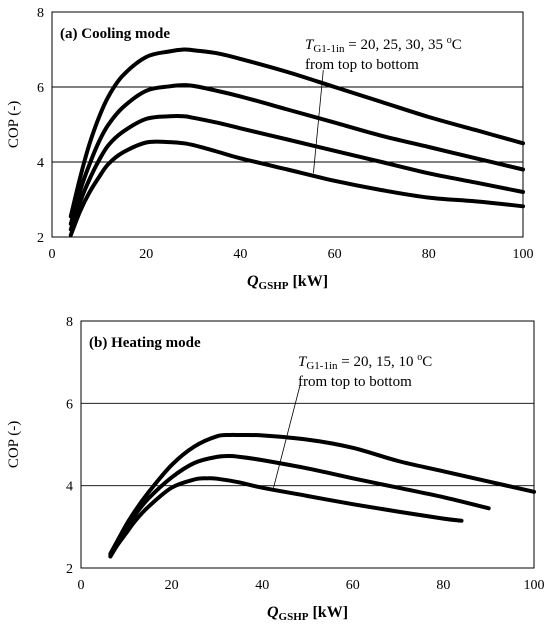 The image size is (550, 628). What do you see at coordinates (365, 362) in the screenshot?
I see `annotation-line1: TG1-1in = 20, 15, 10 oC` at bounding box center [365, 362].